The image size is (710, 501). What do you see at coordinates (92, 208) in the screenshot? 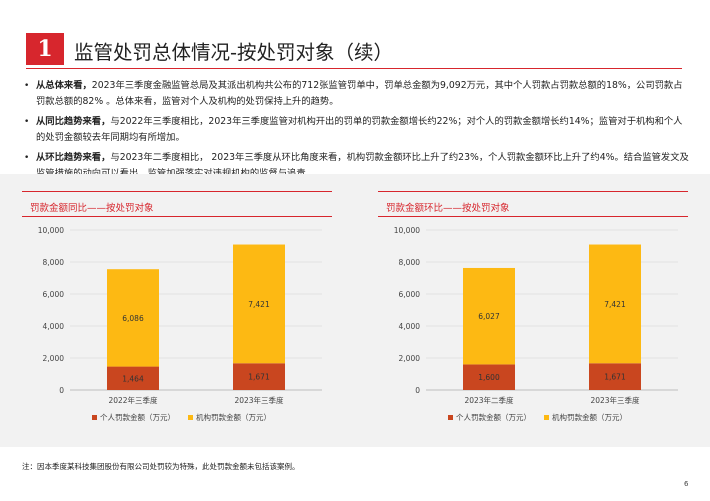
I see `chart-title: 罚款金额同比——按处罚对象` at bounding box center [92, 208].